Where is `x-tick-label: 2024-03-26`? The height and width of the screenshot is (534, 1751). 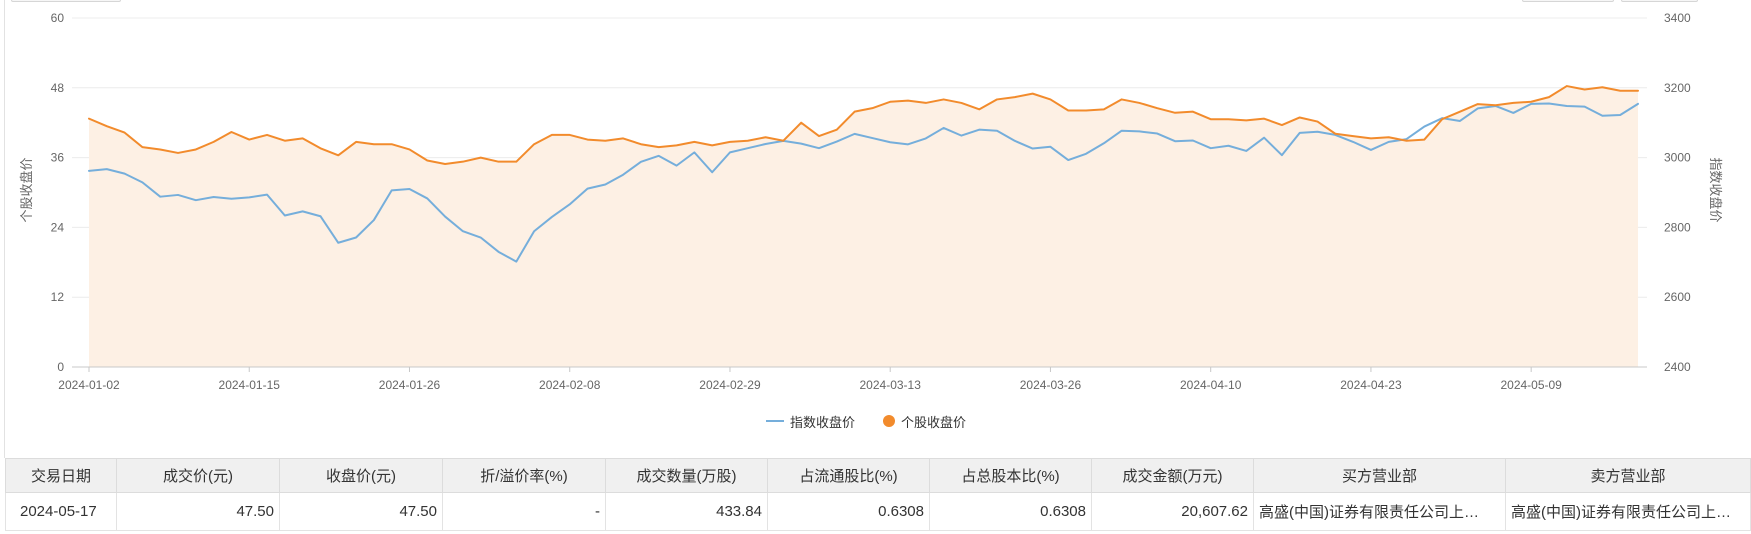 x-tick-label: 2024-03-26 is located at coordinates (1051, 385).